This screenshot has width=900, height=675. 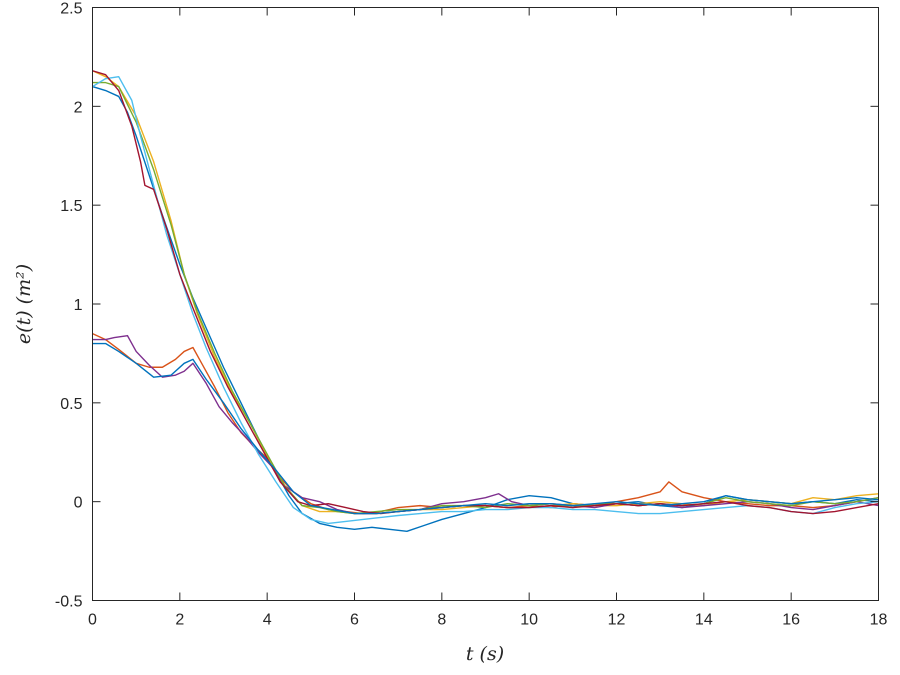 I want to click on y-tick-label: 0, so click(x=78, y=503).